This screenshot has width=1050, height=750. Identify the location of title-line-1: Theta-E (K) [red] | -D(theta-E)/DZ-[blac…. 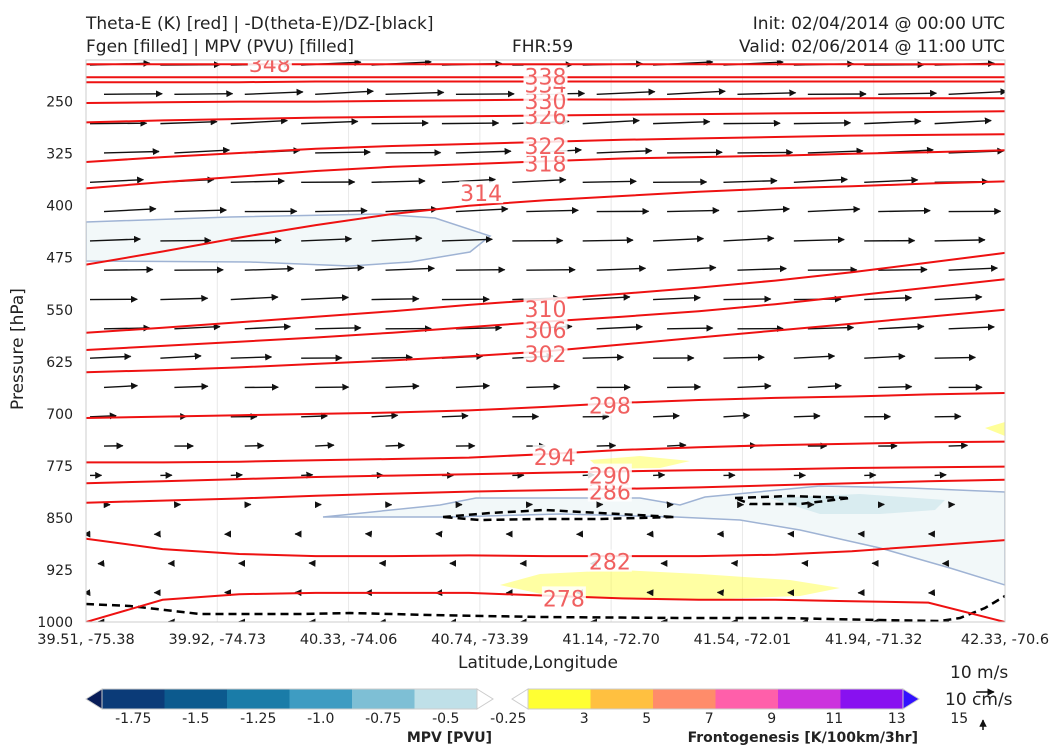
(260, 24).